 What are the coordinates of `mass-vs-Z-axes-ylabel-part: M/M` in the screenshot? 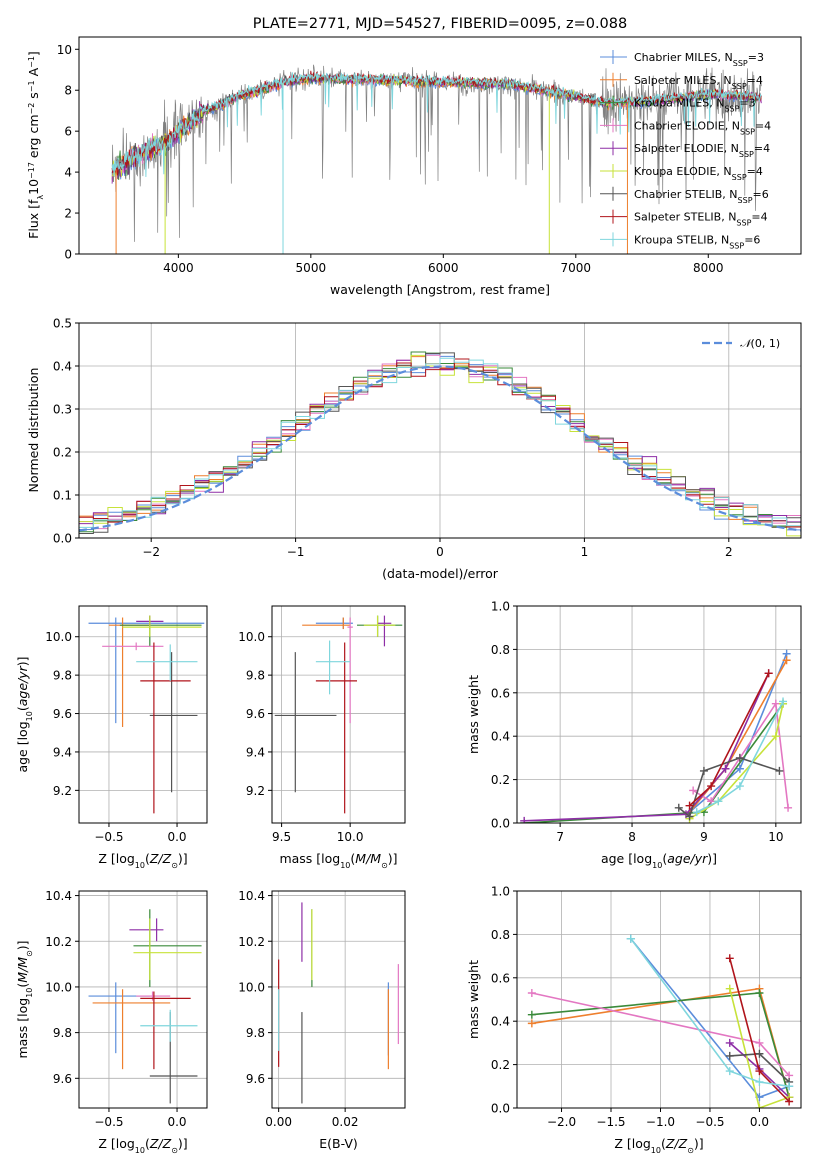 It's located at (22, 970).